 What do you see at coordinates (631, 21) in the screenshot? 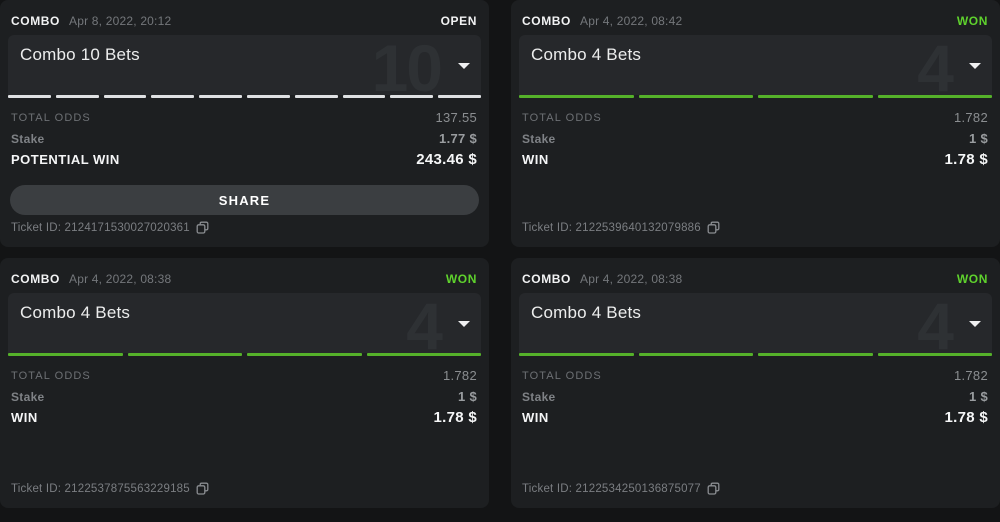
I see `bet-date: Apr 4, 2022, 08:42` at bounding box center [631, 21].